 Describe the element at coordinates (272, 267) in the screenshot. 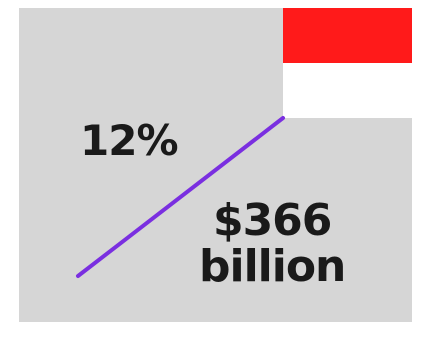

I see `amount-unit: billion` at that location.